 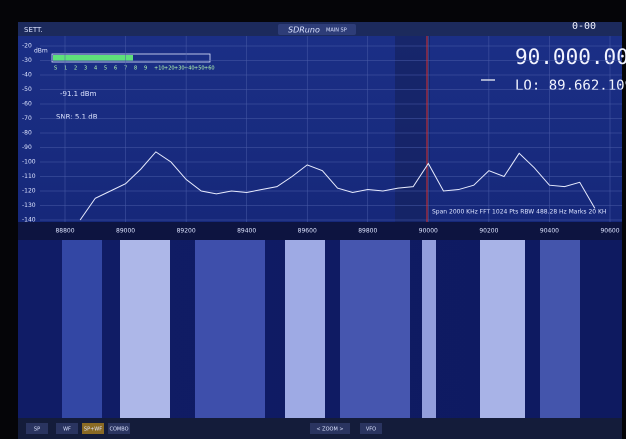 I want to click on y-tick-label: -80, so click(x=27, y=133).